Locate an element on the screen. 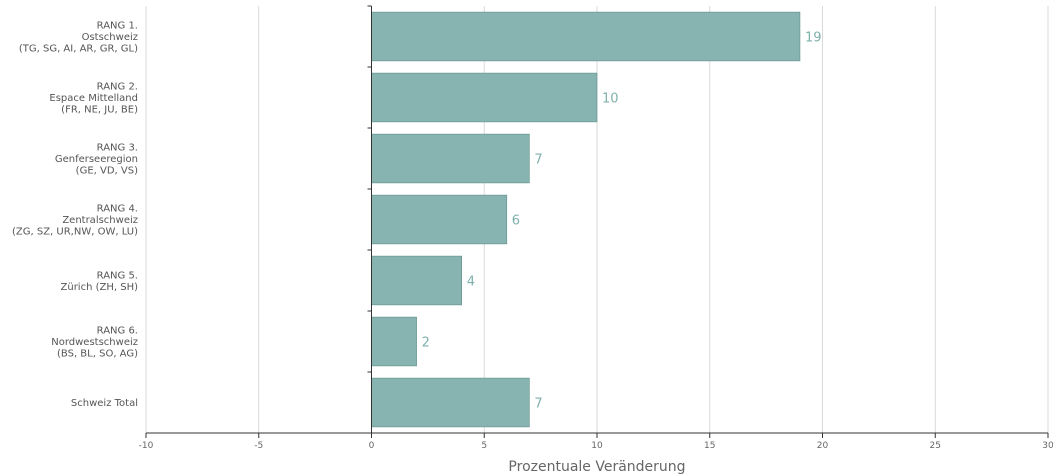 Image resolution: width=1053 pixels, height=475 pixels. data-label: 4 is located at coordinates (471, 282).